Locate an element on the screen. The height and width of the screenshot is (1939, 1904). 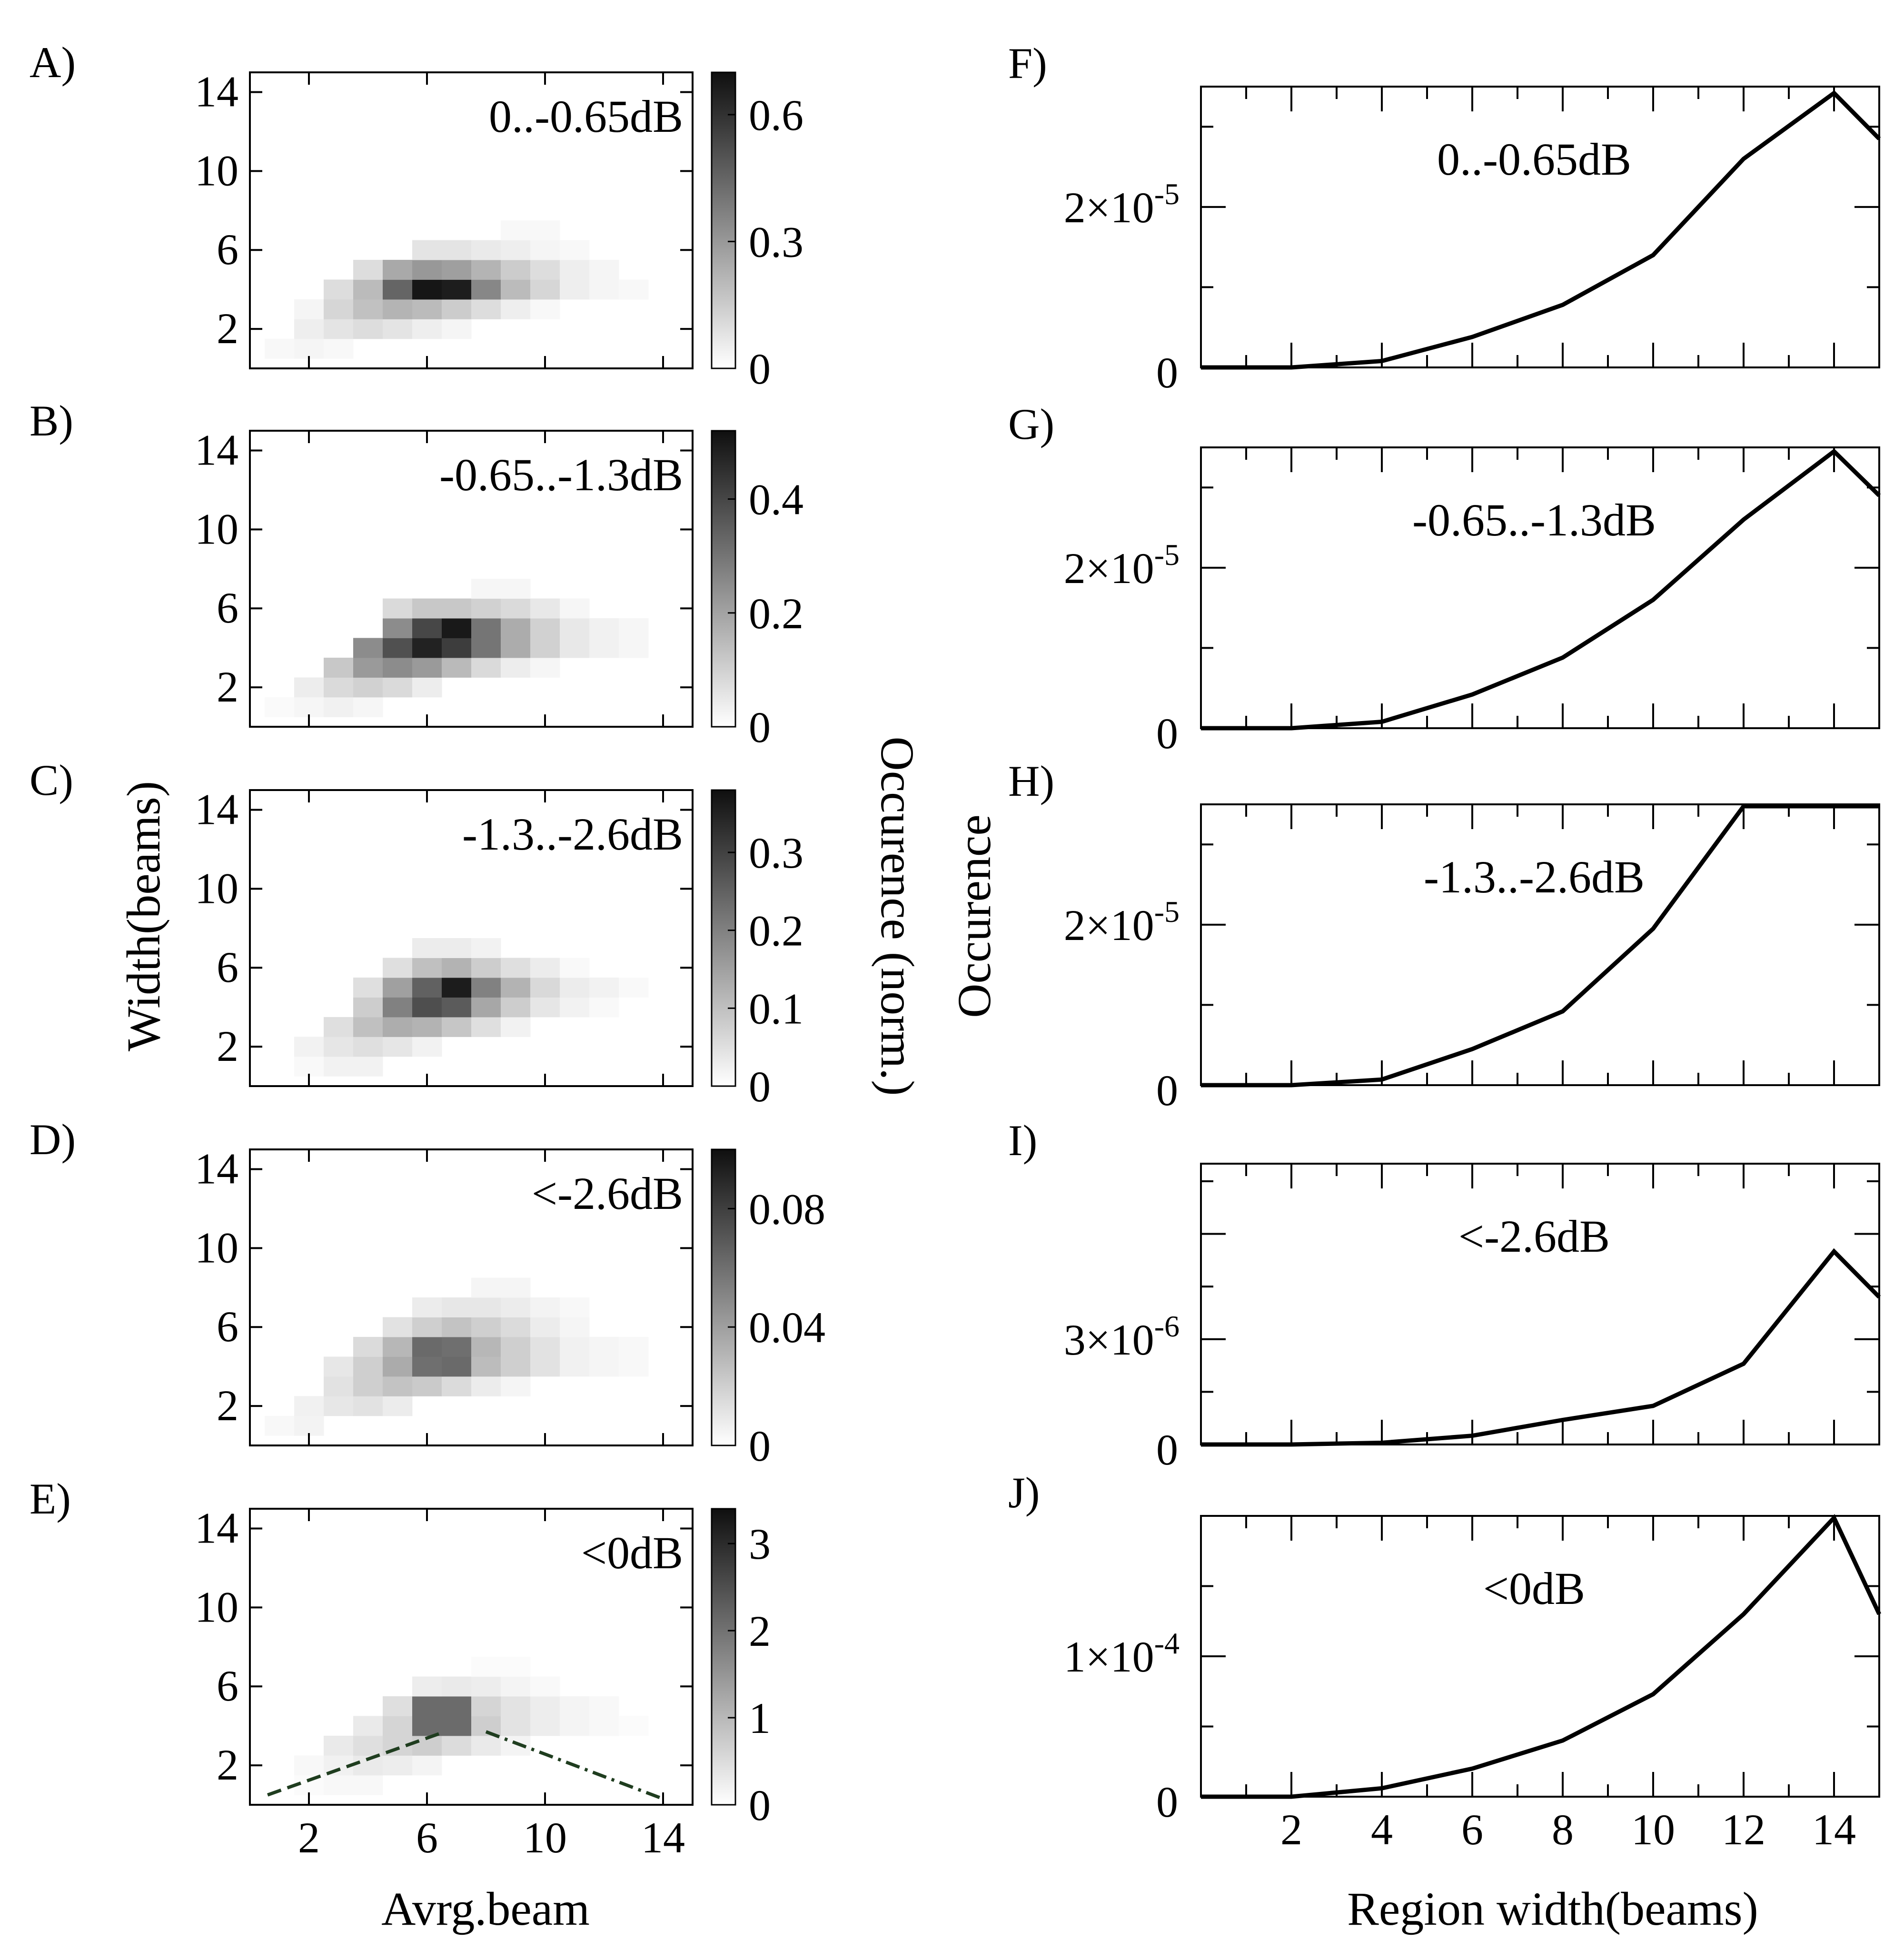
heatmap-4-annotation: <-2.6dB is located at coordinates (607, 1193).